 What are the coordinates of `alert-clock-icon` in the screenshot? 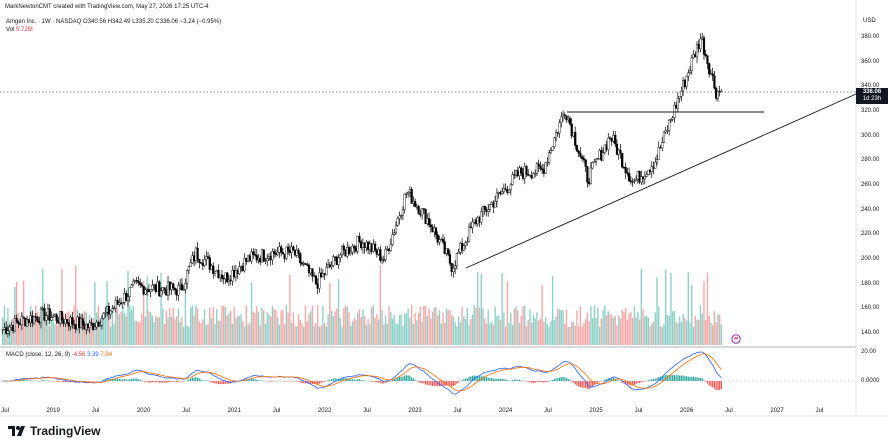 It's located at (736, 339).